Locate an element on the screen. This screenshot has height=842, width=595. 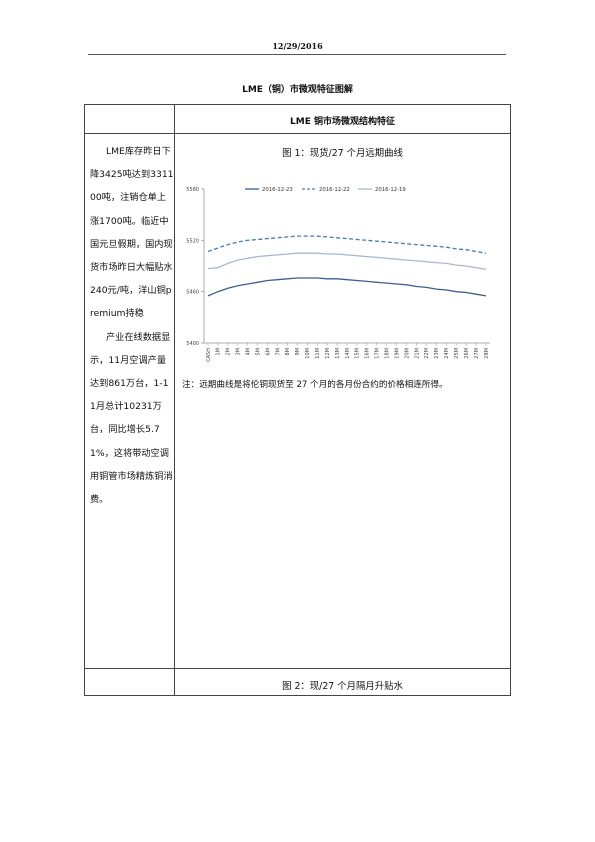
figure1-note: 注：远期曲线是将伦铜现货至 27 个月的各月份合约的价格相连所得。 is located at coordinates (315, 385).